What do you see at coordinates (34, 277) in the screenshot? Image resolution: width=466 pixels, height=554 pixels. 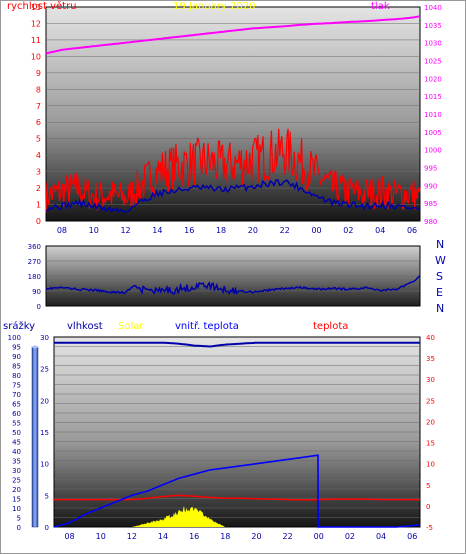 I see `direction-axis-tick: 180` at bounding box center [34, 277].